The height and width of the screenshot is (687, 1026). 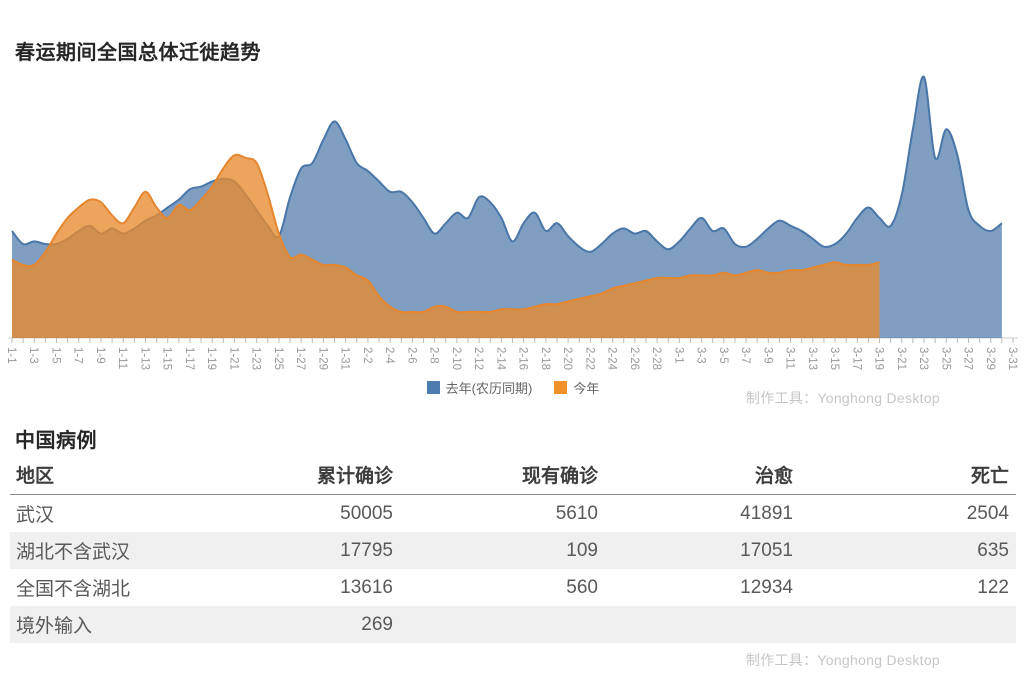 What do you see at coordinates (256, 358) in the screenshot?
I see `x-tick-label: 1-23` at bounding box center [256, 358].